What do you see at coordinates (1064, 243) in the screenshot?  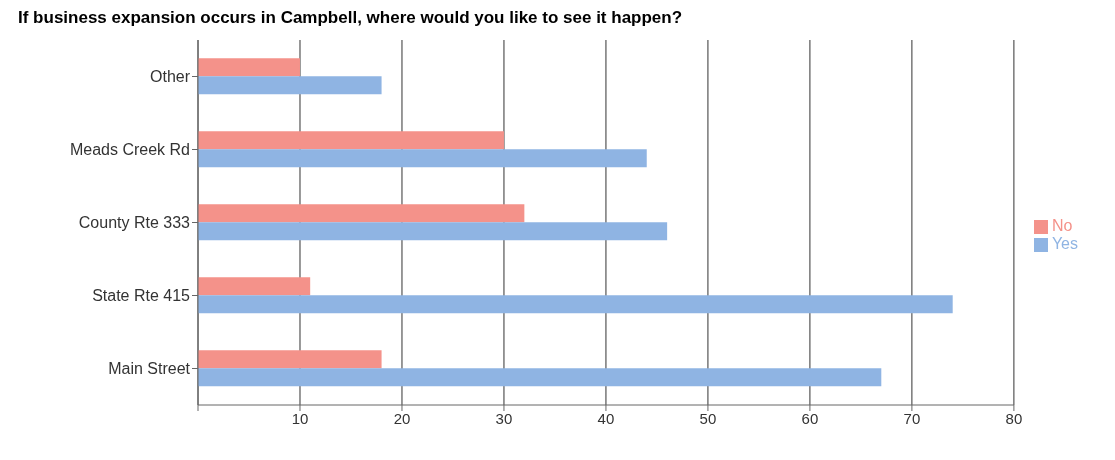 I see `legend-label: Yes` at bounding box center [1064, 243].